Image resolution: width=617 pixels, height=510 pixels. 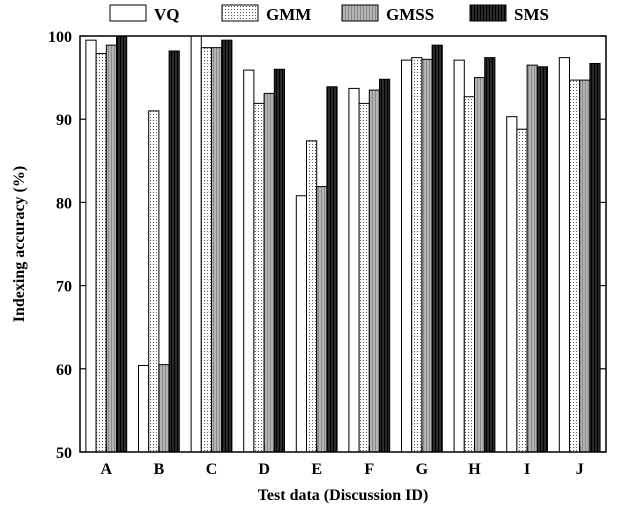 I want to click on bar-gmss-b, so click(x=164, y=408).